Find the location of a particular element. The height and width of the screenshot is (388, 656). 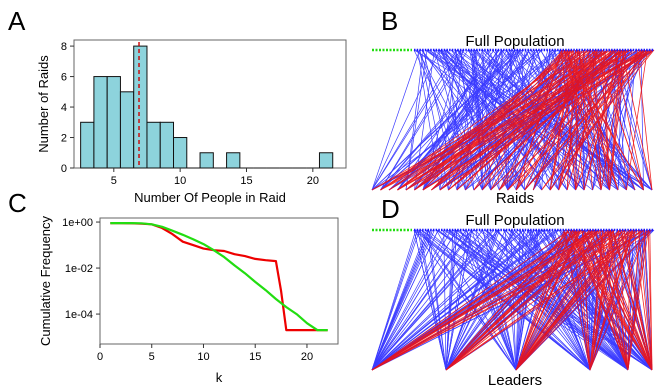

histogram-x-label: Number Of People in Raid is located at coordinates (210, 197).